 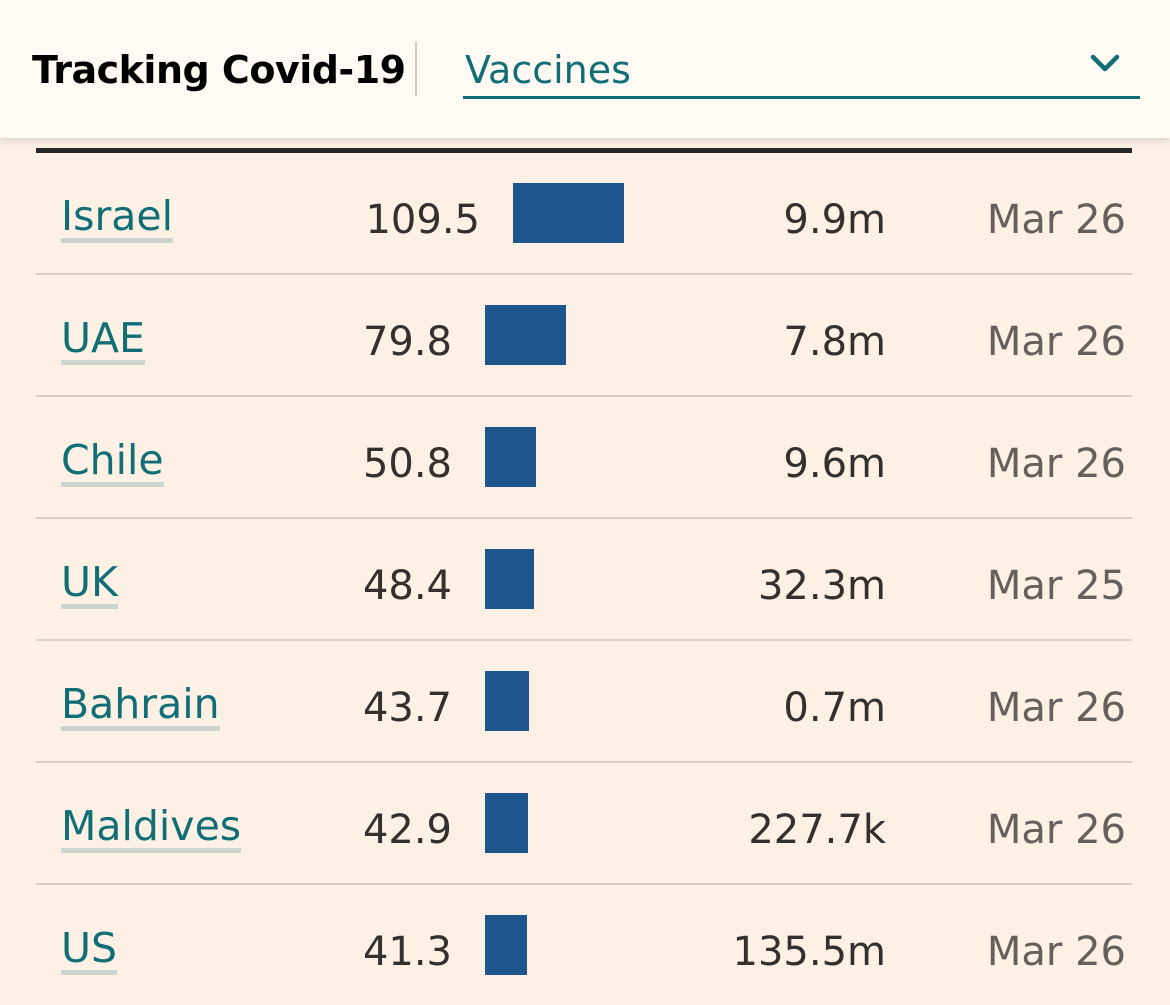 I want to click on rate-value: 48.4, so click(x=407, y=586).